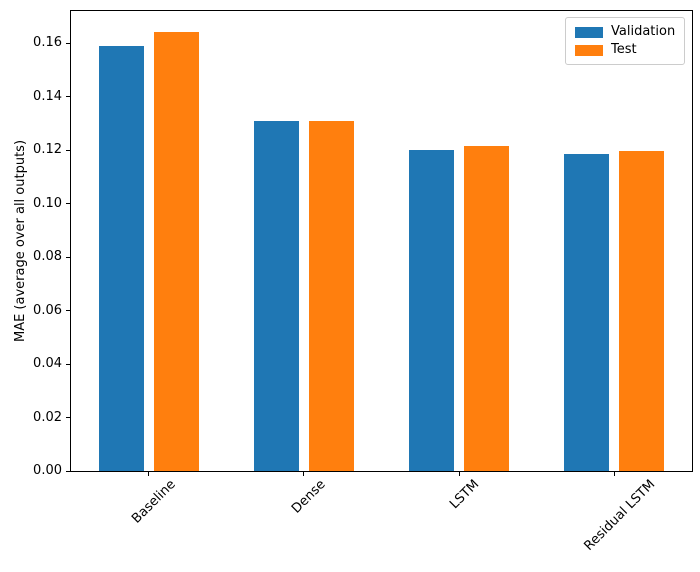 The height and width of the screenshot is (572, 700). What do you see at coordinates (121, 258) in the screenshot?
I see `bar-validation-baseline` at bounding box center [121, 258].